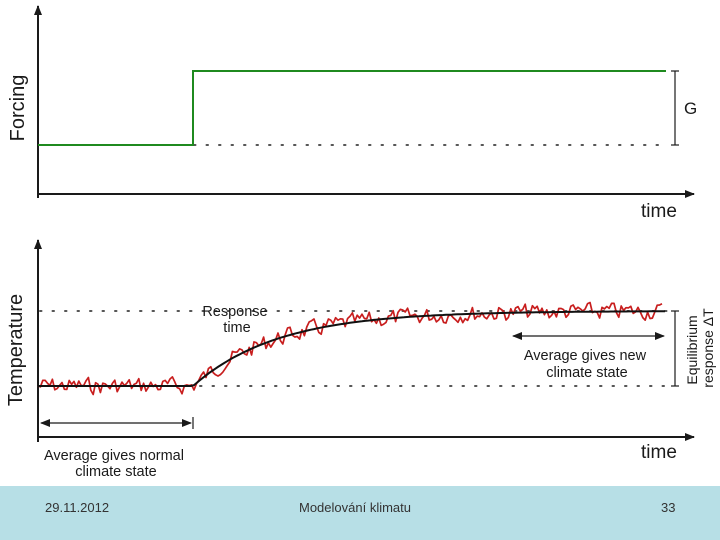 The image size is (720, 540). What do you see at coordinates (659, 211) in the screenshot?
I see `forcing-time-label: time` at bounding box center [659, 211].